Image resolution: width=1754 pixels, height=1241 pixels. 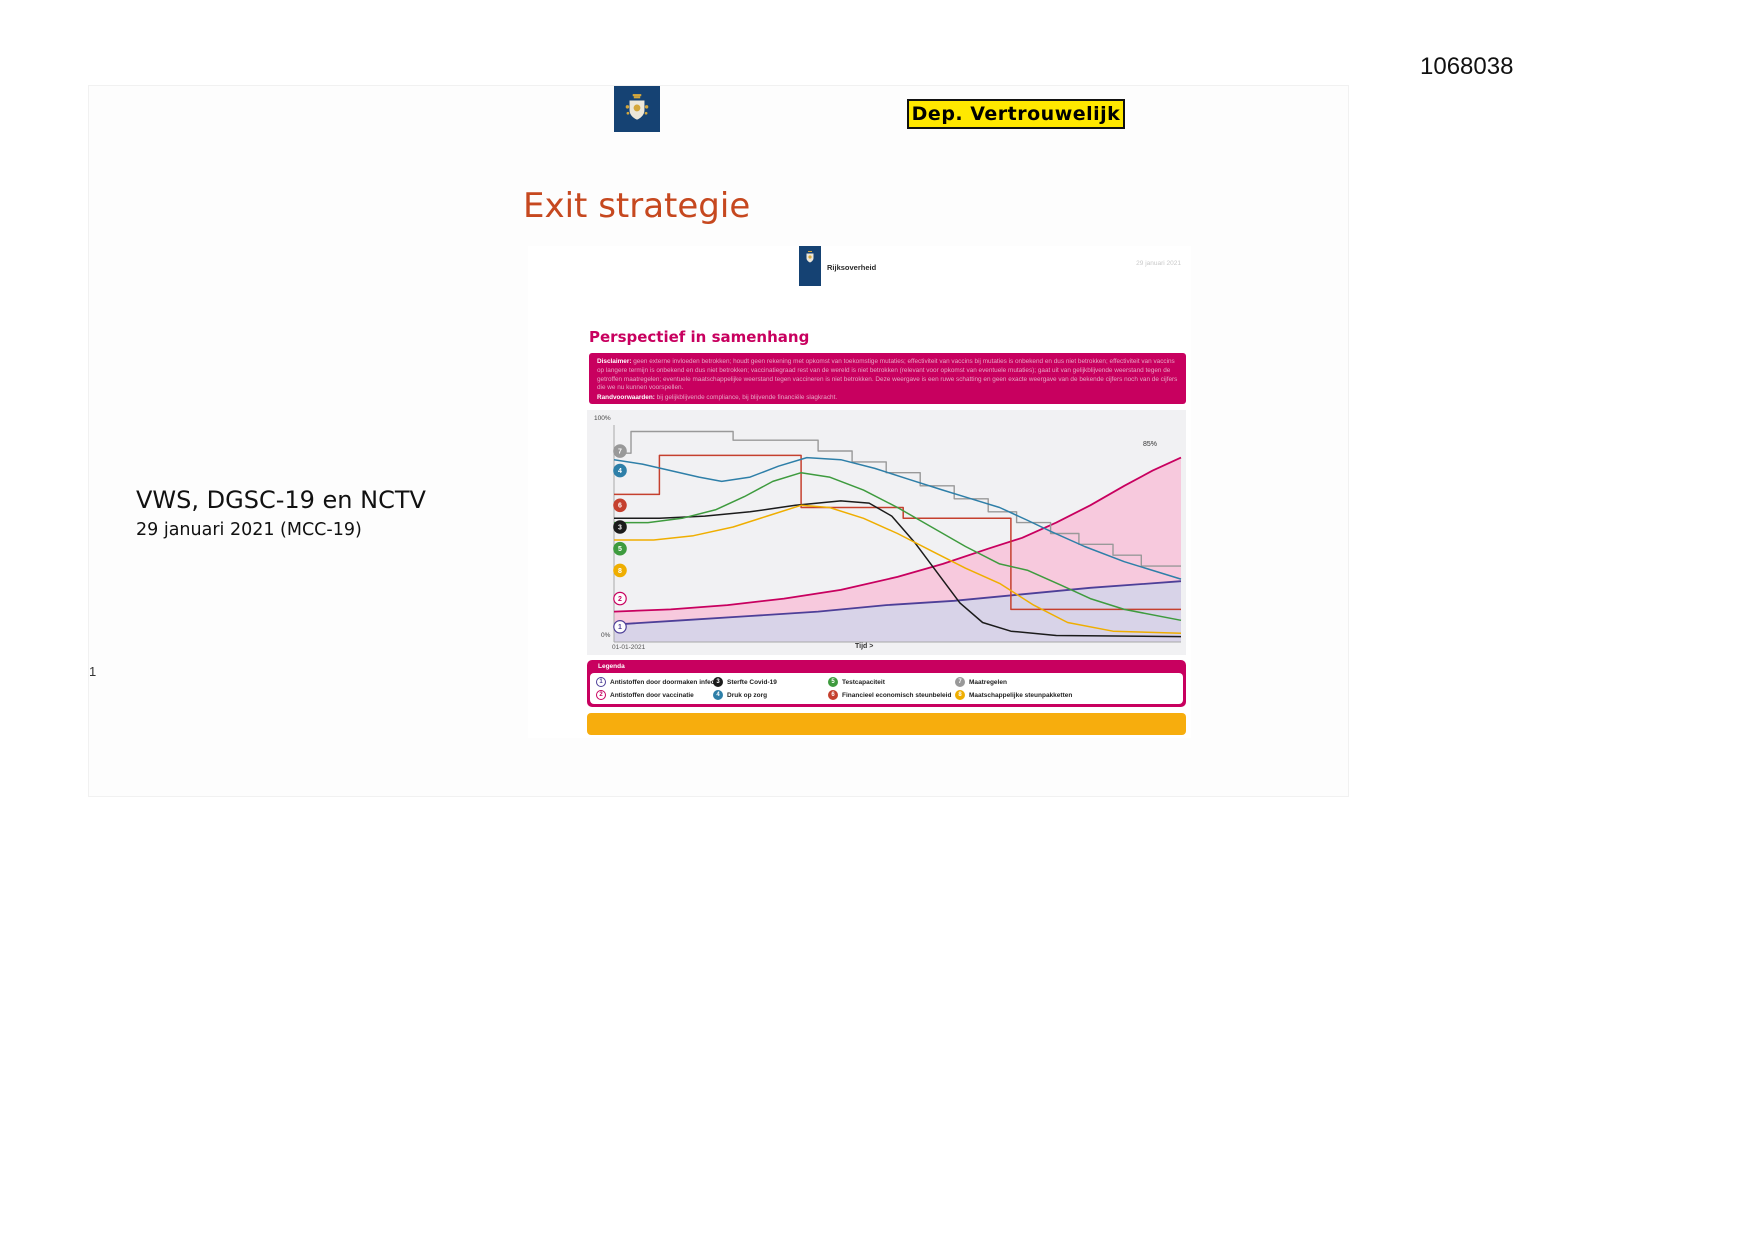 What do you see at coordinates (863, 682) in the screenshot?
I see `legend-series-label: Testcapaciteit` at bounding box center [863, 682].